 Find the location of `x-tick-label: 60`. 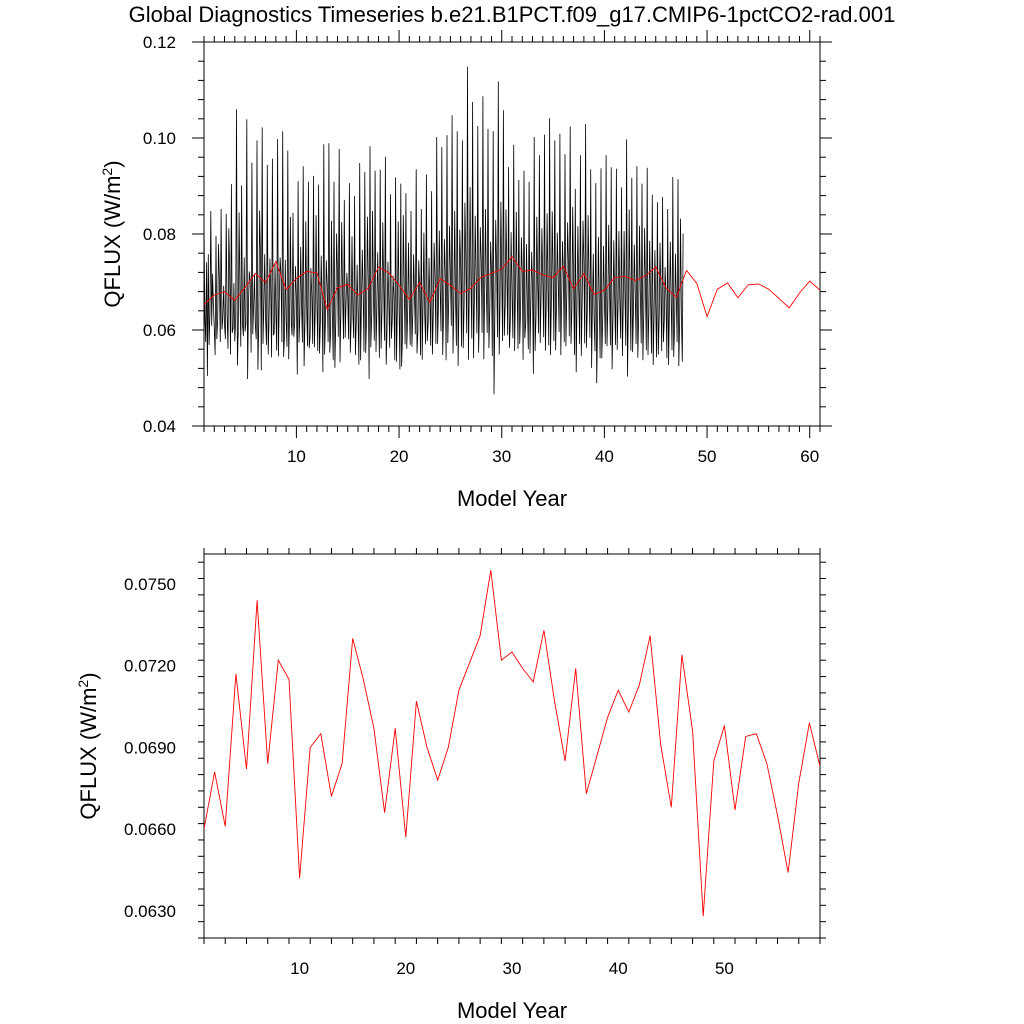

x-tick-label: 60 is located at coordinates (809, 456).